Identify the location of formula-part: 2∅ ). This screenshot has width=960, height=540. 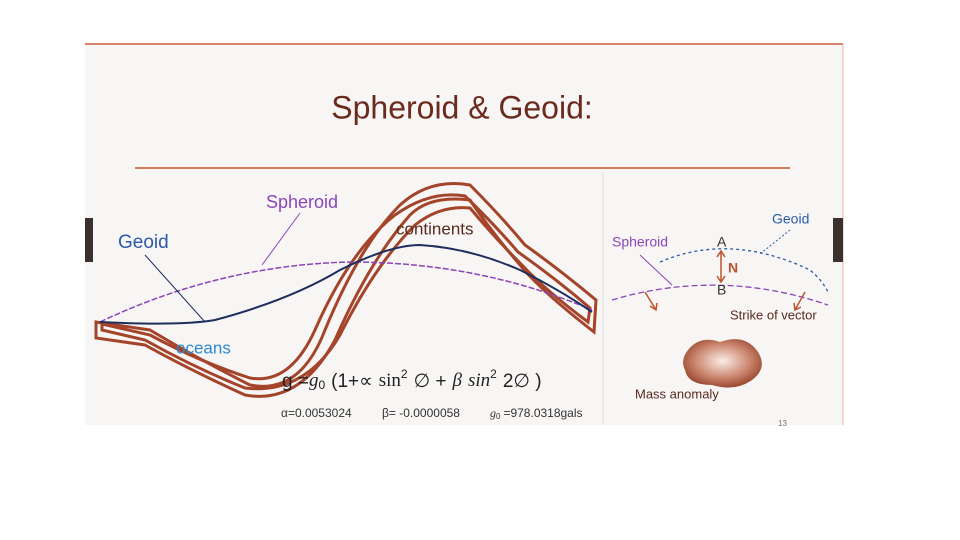
(522, 381).